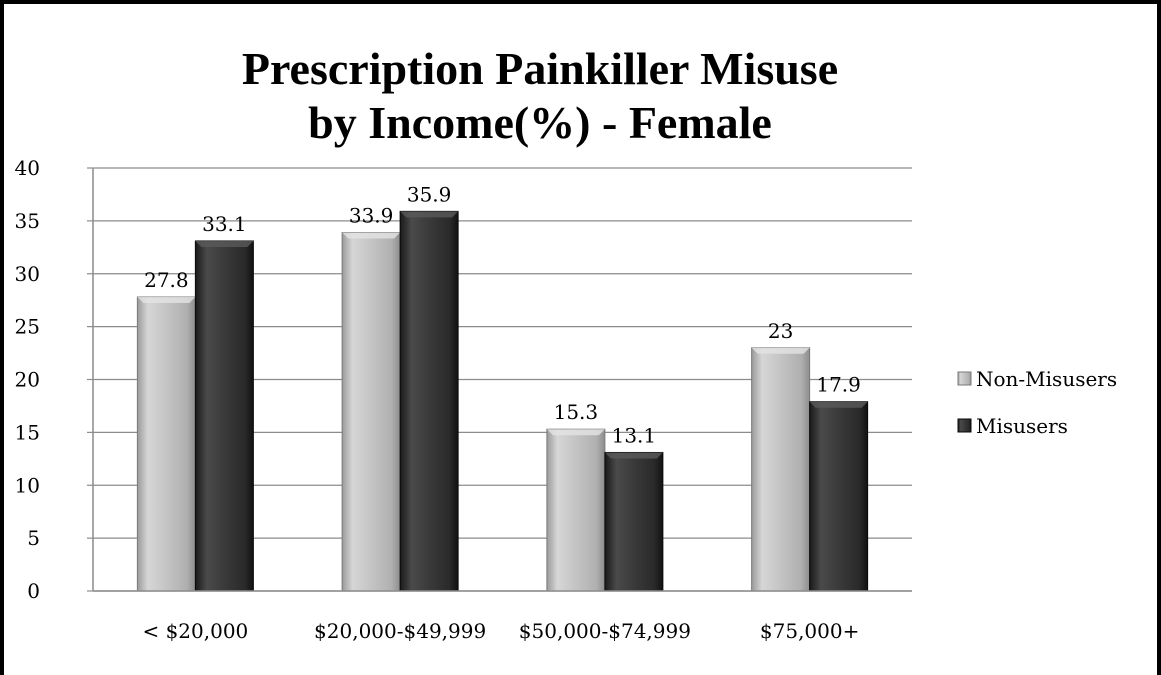  Describe the element at coordinates (400, 631) in the screenshot. I see `category-label: $20,000-$49,999` at that location.